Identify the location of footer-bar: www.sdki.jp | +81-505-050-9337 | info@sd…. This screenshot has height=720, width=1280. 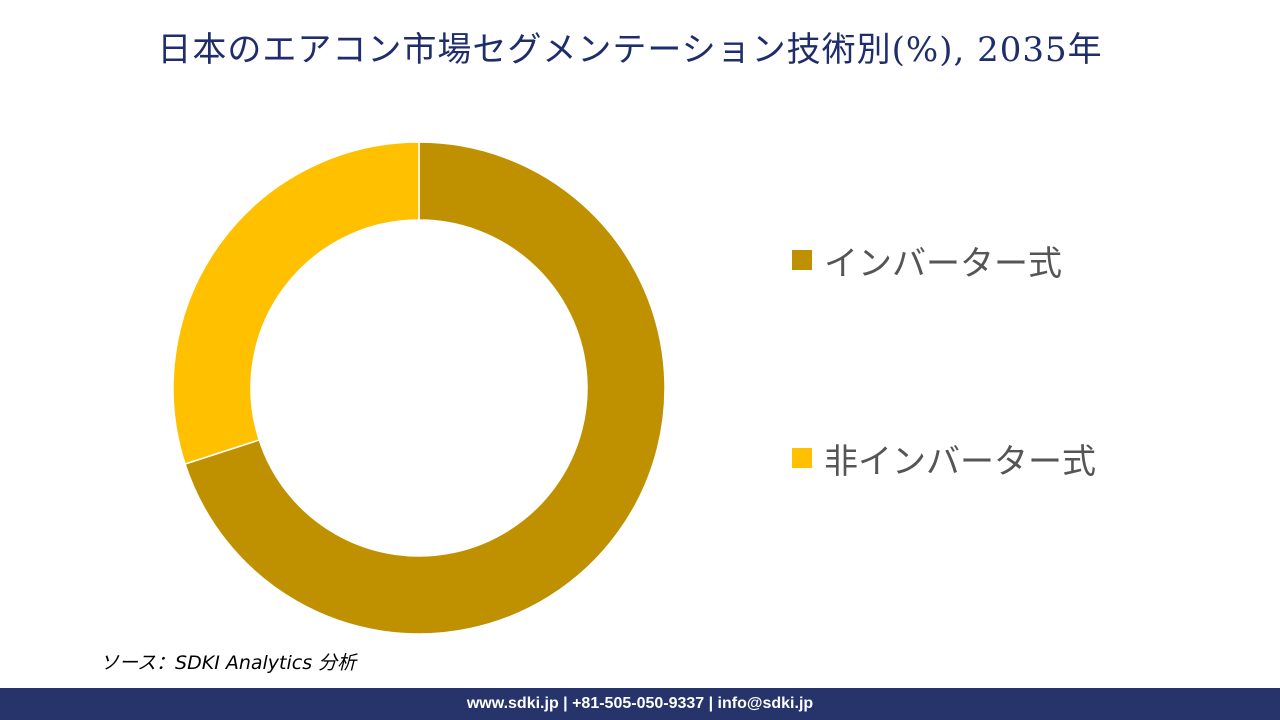
(640, 704).